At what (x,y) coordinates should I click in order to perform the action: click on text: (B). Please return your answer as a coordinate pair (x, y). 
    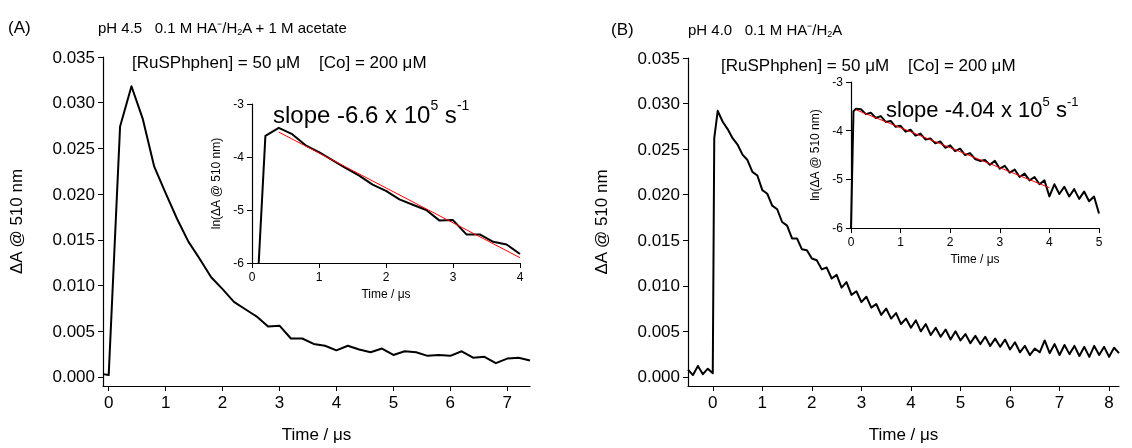
    Looking at the image, I should click on (622, 29).